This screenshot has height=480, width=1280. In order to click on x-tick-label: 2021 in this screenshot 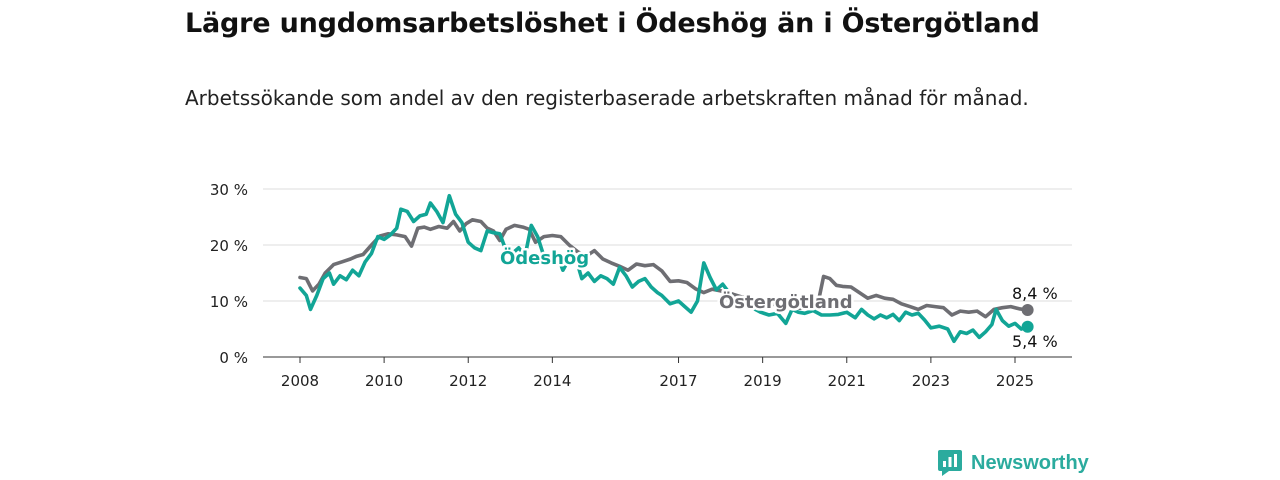, I will do `click(847, 381)`.